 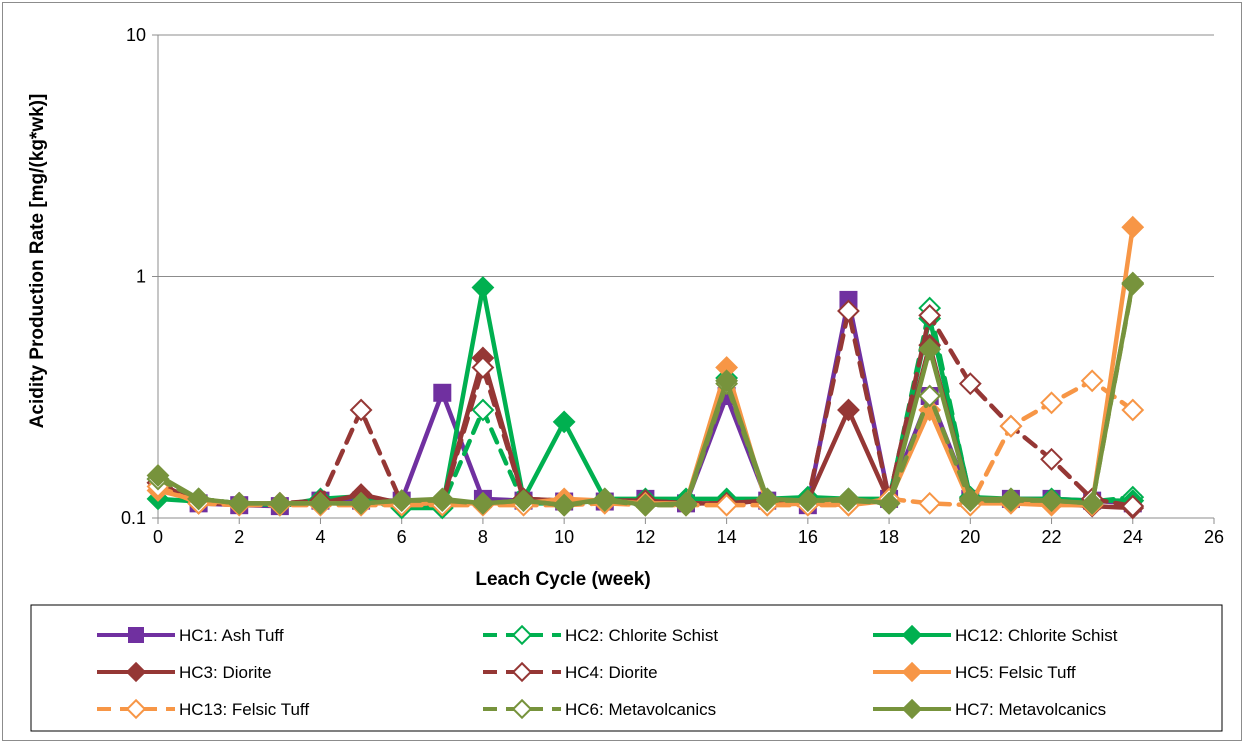 I want to click on legend-item: HC7: Metavolcanics, so click(x=989, y=709).